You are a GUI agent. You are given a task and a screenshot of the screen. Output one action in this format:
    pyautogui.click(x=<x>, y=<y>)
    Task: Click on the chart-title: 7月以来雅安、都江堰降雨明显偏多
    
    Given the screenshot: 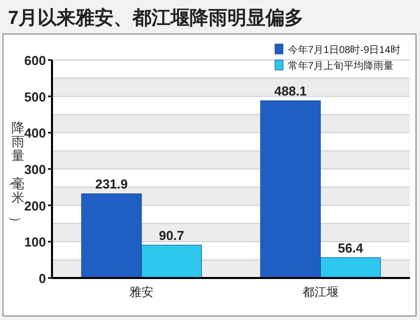 What is the action you would take?
    pyautogui.click(x=156, y=18)
    